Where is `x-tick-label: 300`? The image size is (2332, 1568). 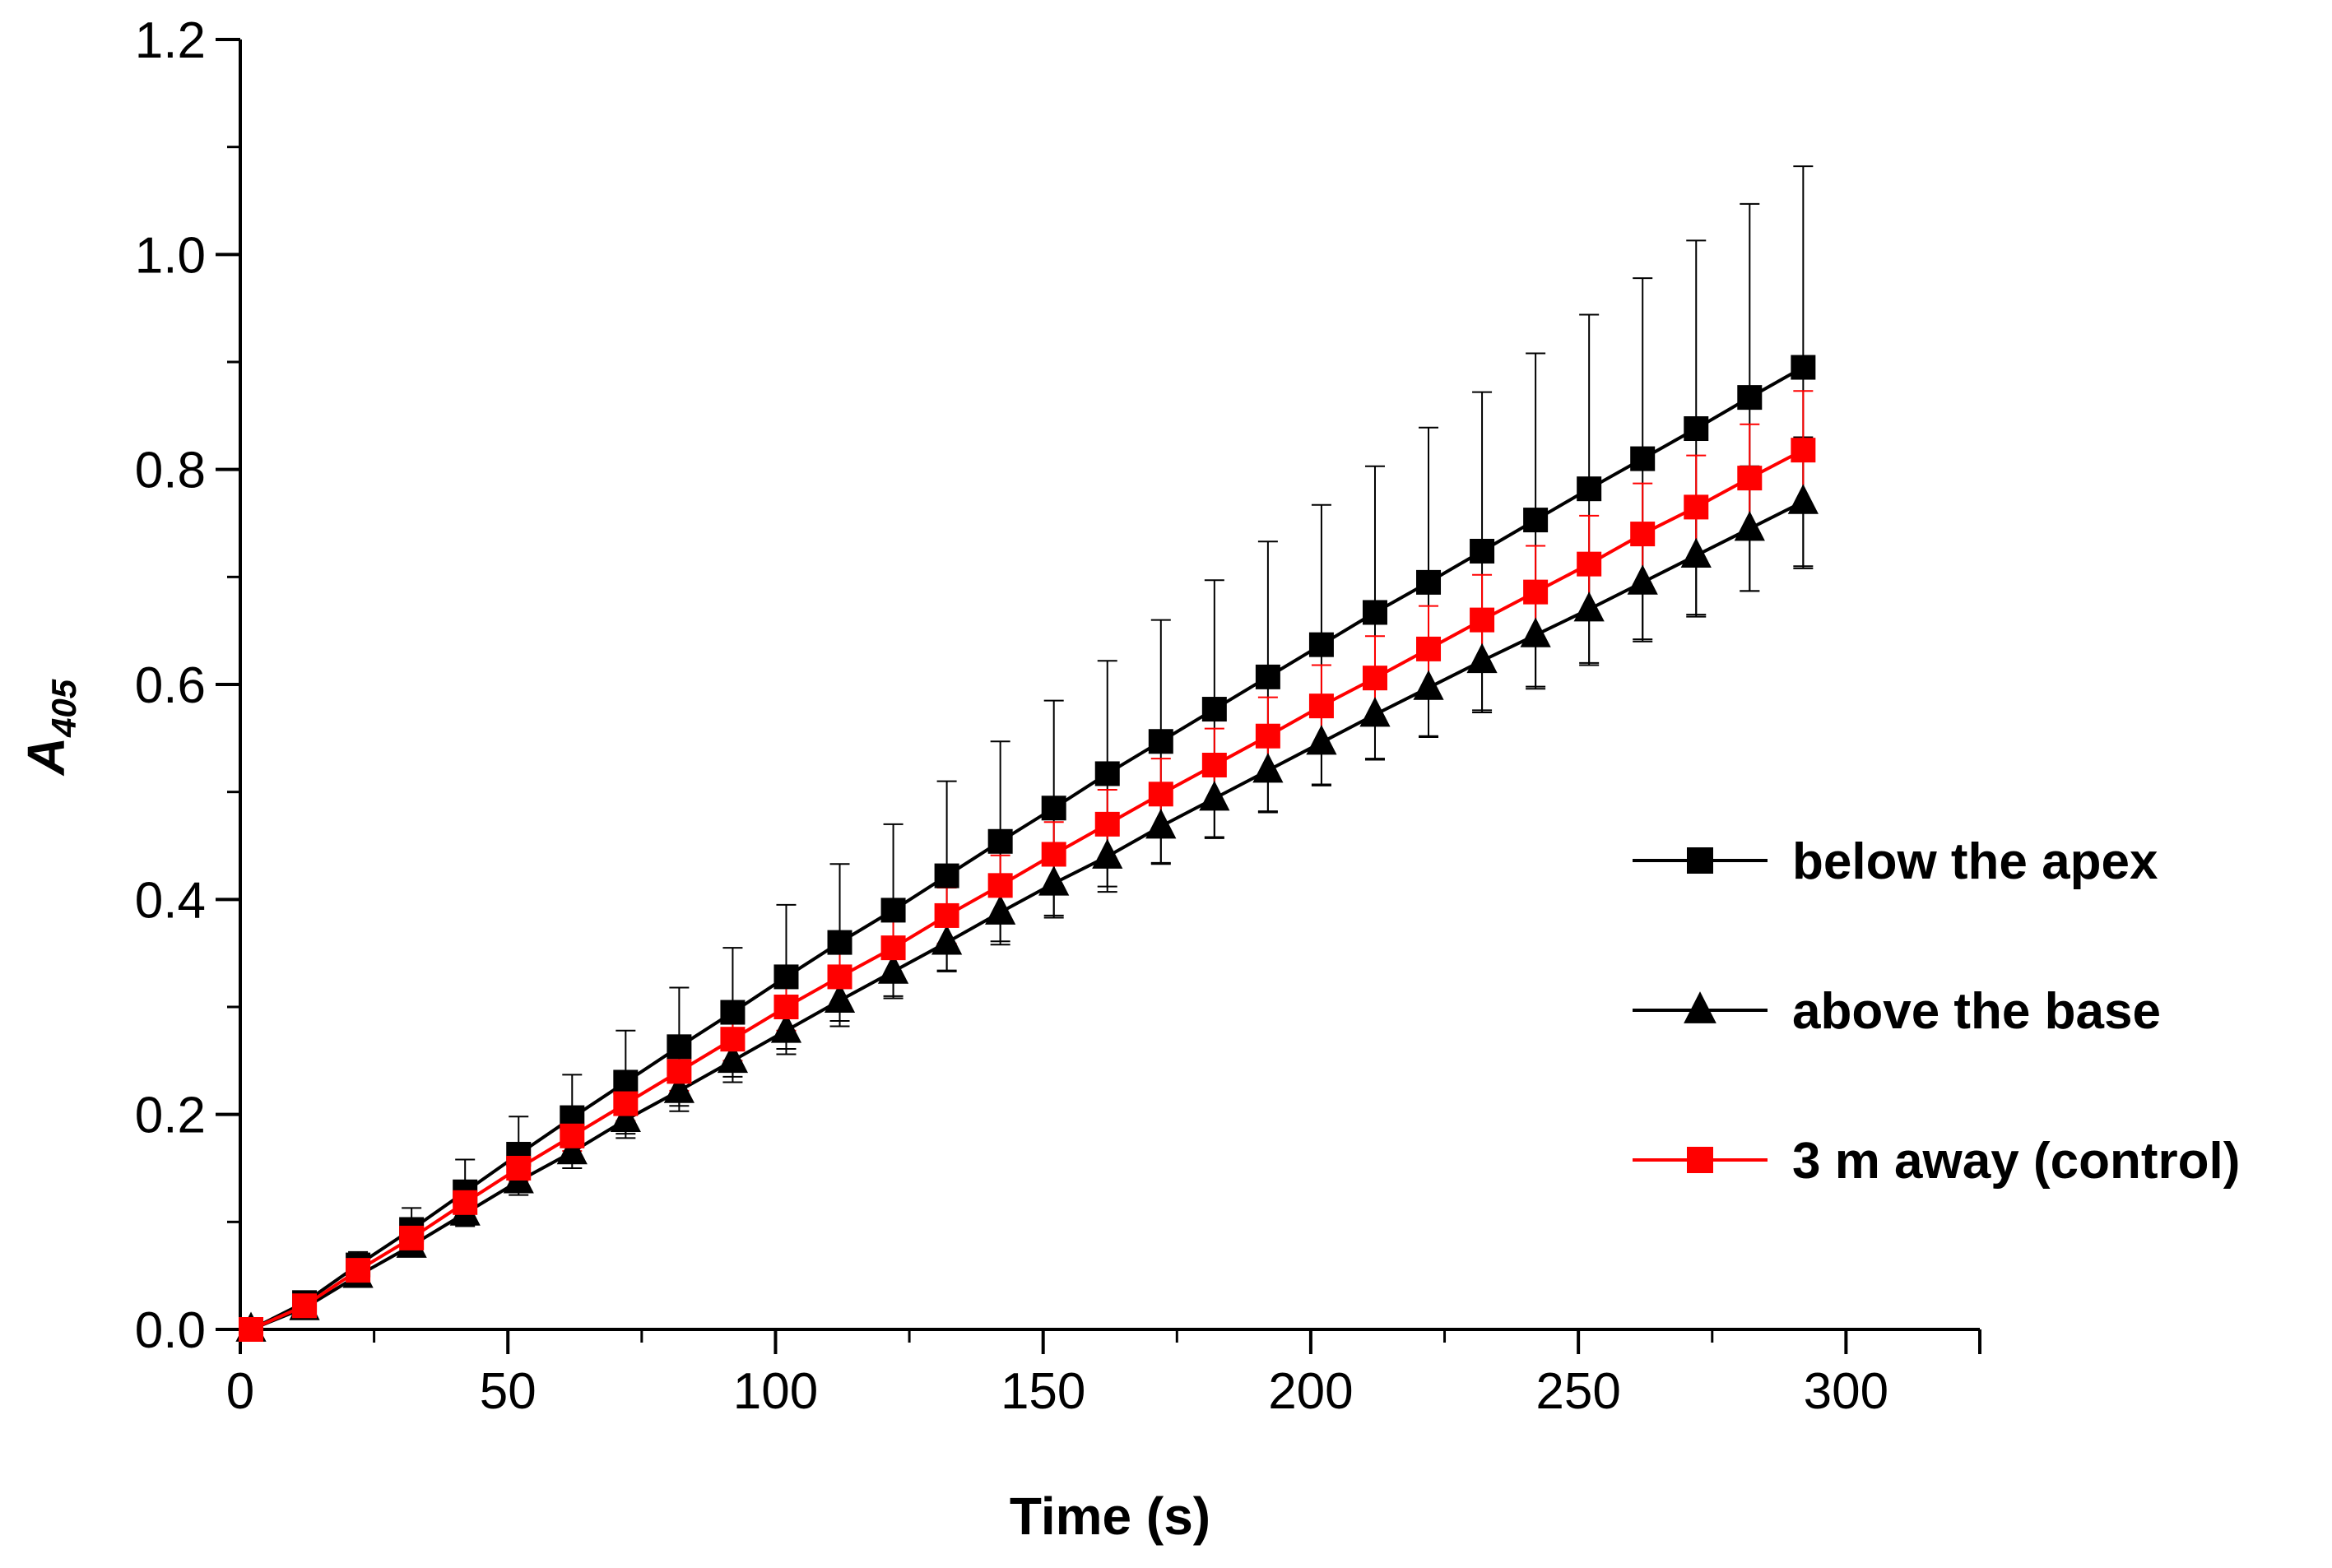
x-tick-label: 300 is located at coordinates (1846, 1391).